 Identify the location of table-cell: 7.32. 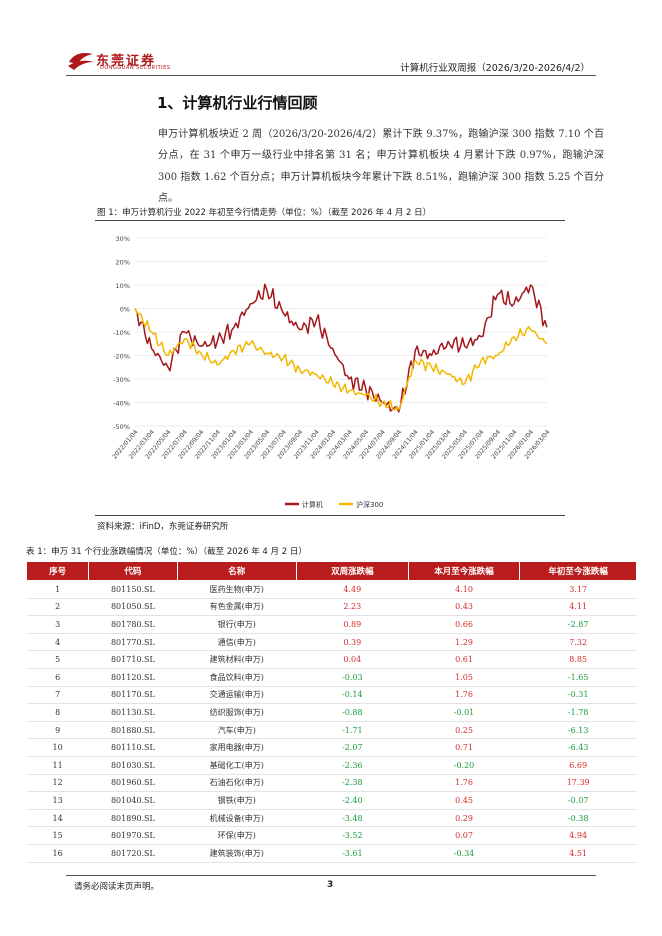
(578, 642).